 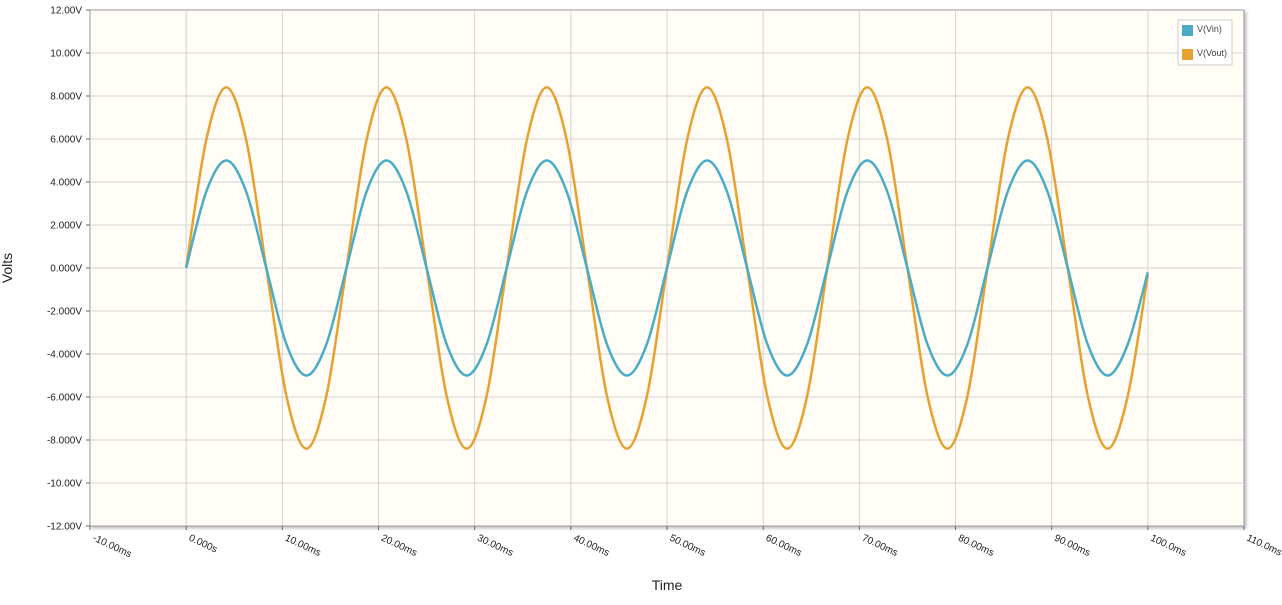 I want to click on y-tick-label: 12.00V, so click(x=66, y=11).